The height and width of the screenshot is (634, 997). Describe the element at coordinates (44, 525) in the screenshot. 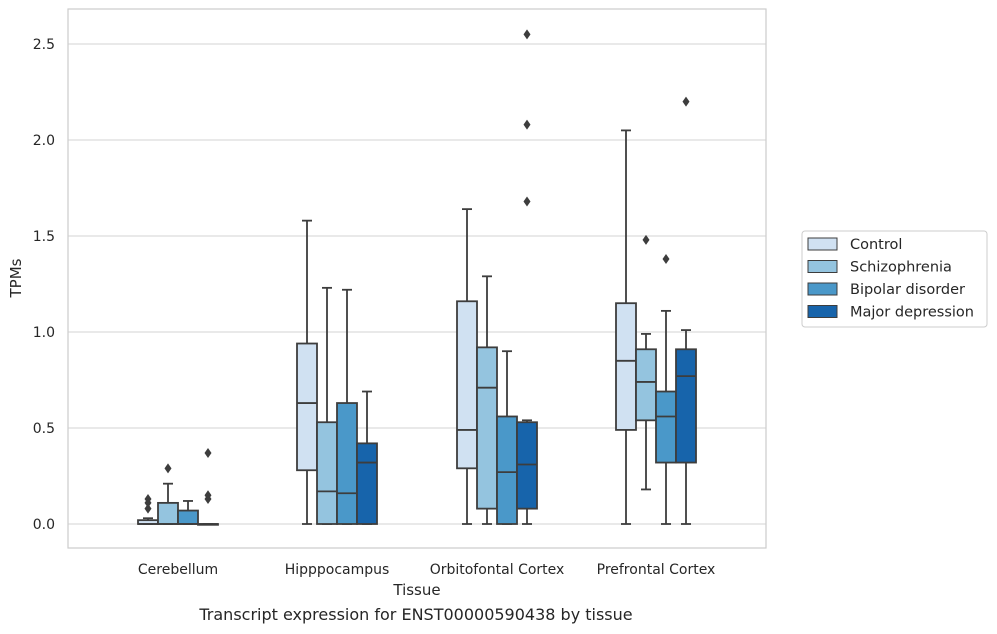

I see `y-tick-label: 0.0` at that location.